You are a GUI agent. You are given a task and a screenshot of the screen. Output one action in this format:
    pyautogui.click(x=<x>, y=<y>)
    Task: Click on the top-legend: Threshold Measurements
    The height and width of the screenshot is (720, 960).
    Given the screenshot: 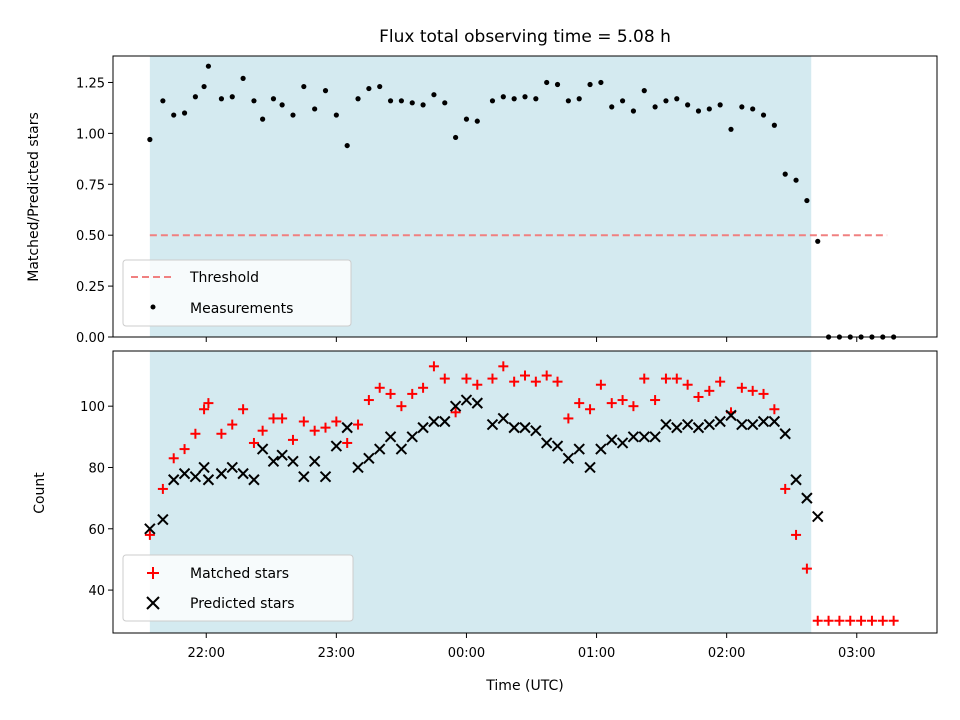 What is the action you would take?
    pyautogui.click(x=237, y=293)
    